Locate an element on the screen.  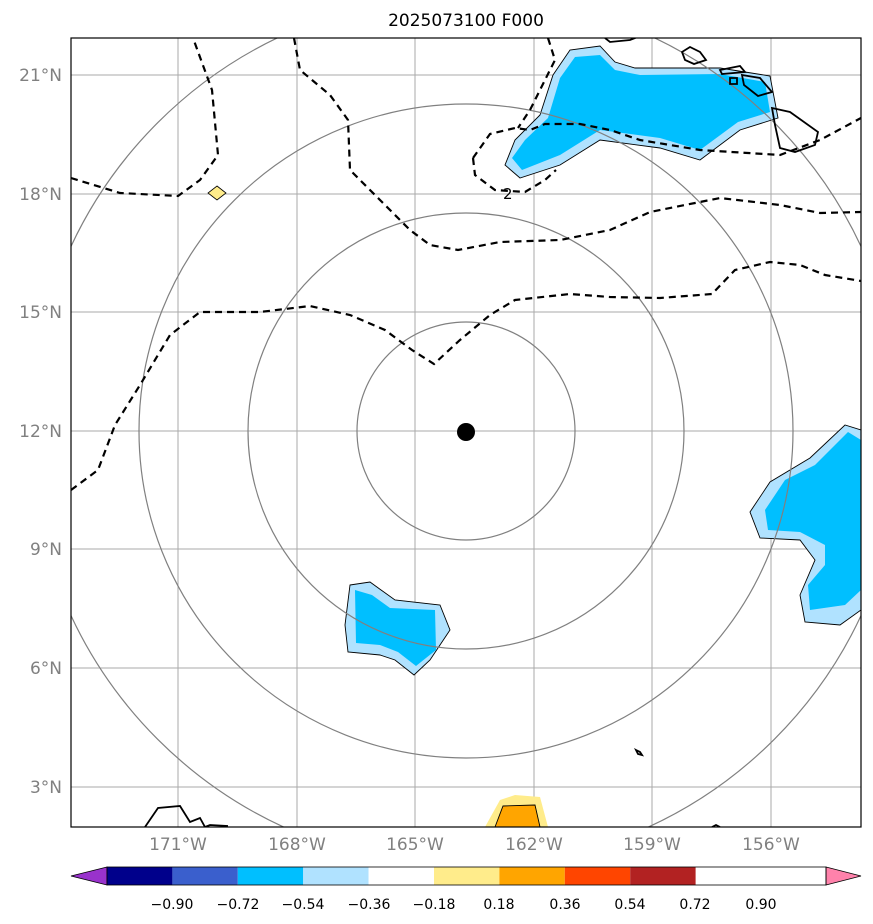
colorbar-label: −0.54 is located at coordinates (303, 905).